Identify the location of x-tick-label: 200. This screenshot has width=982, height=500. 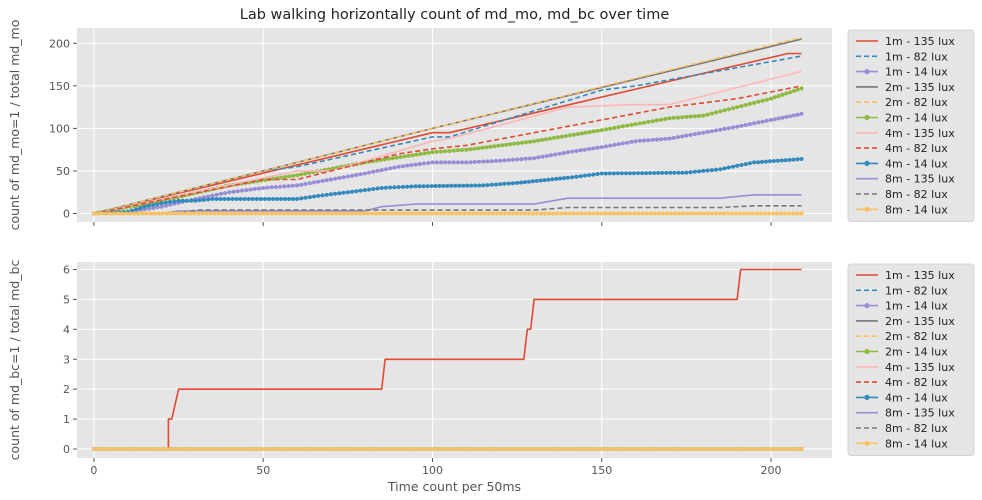
(771, 470).